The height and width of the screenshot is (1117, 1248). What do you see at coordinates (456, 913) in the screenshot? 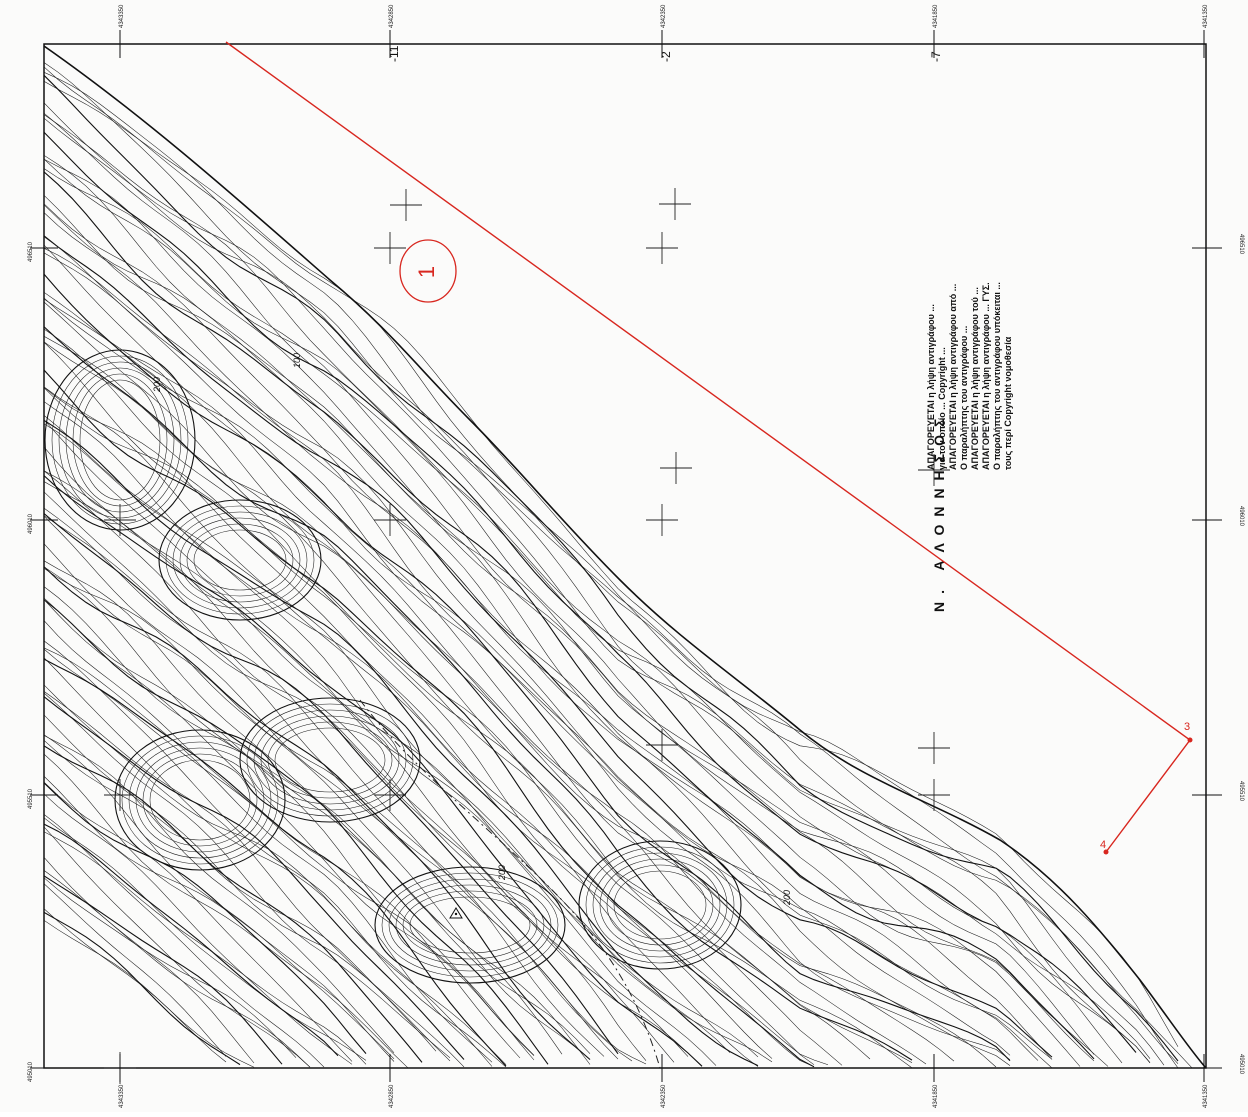
I see `trig-point-icon` at bounding box center [456, 913].